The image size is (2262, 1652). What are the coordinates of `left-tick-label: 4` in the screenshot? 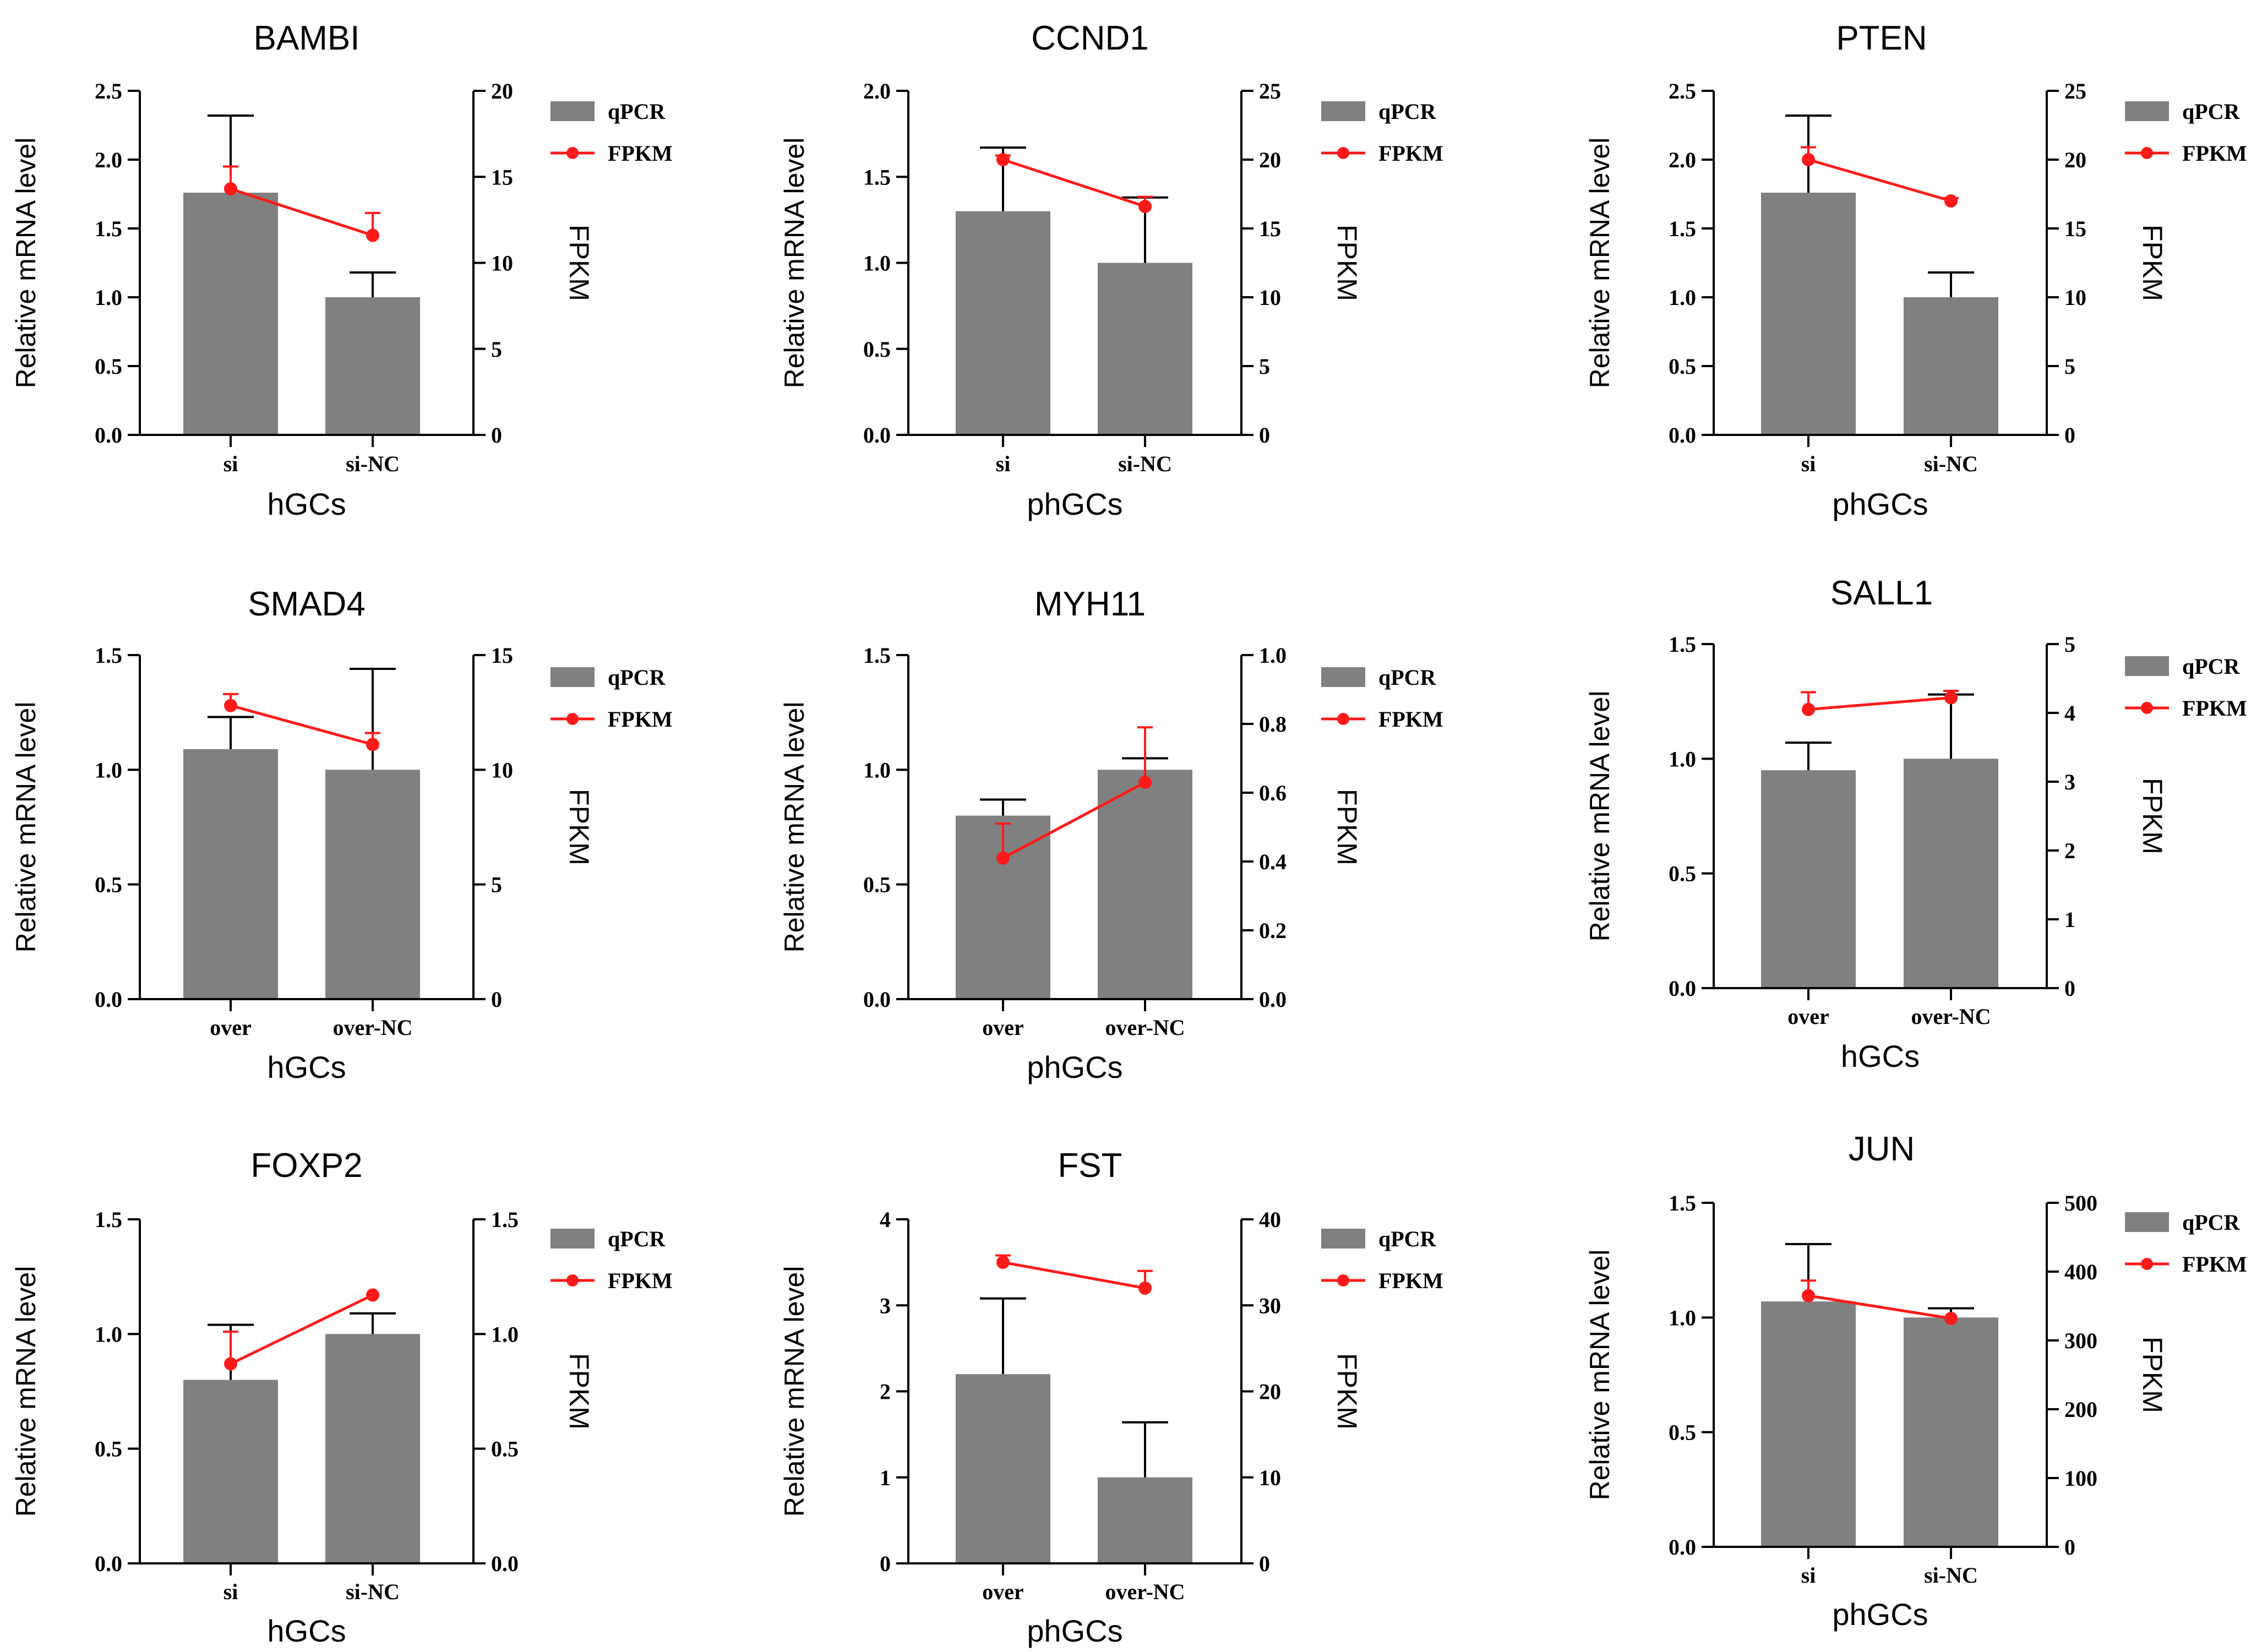 It's located at (885, 1219).